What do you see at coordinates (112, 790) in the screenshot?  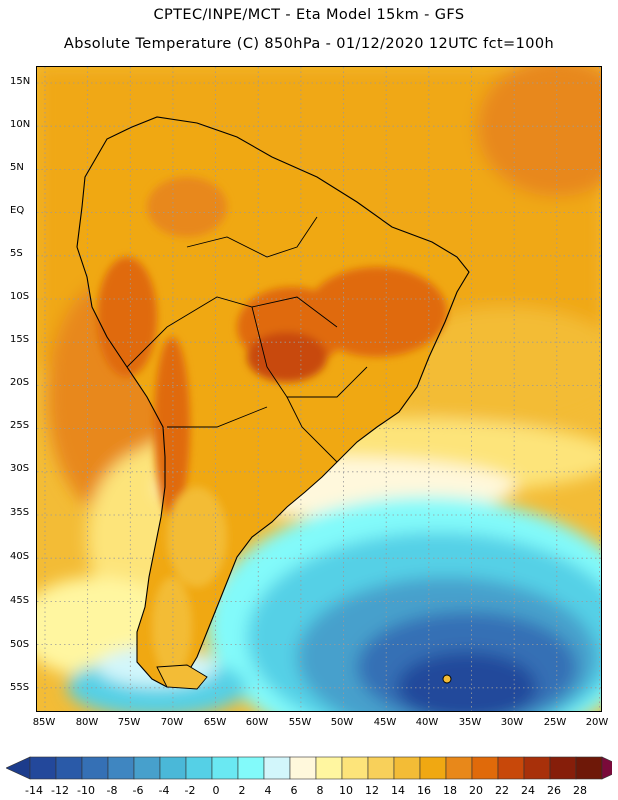 I see `colorbar-label: -8` at bounding box center [112, 790].